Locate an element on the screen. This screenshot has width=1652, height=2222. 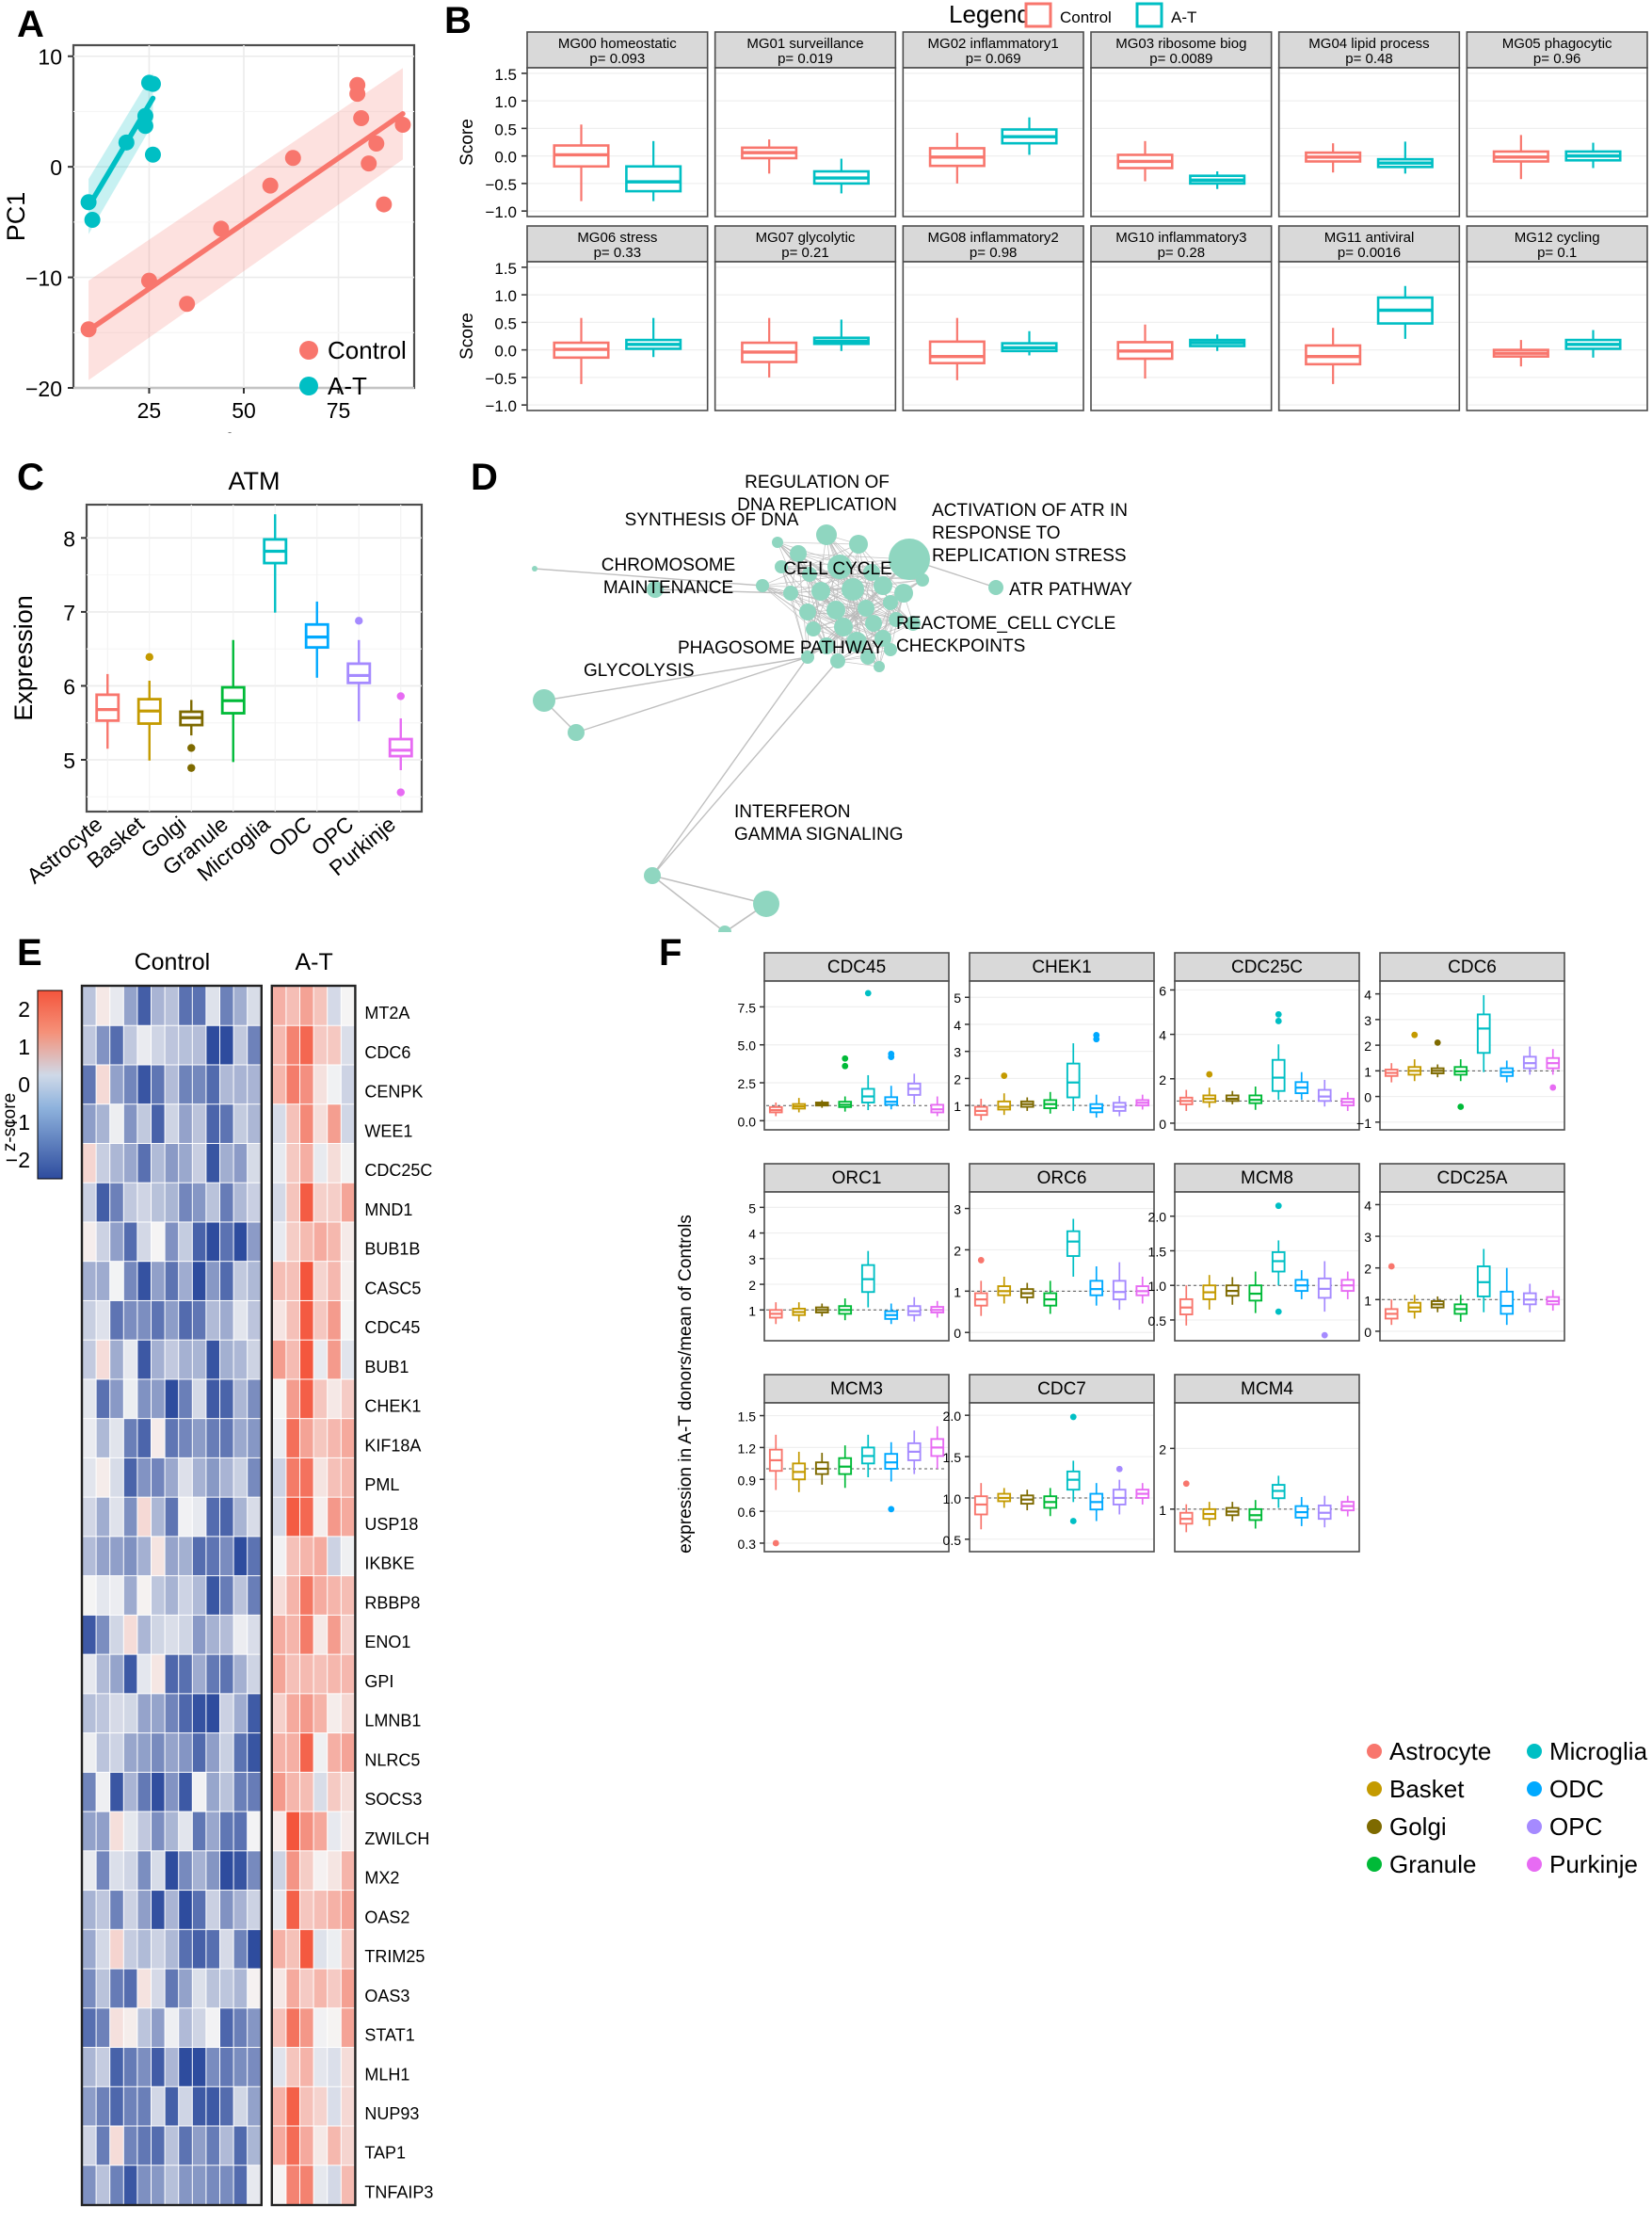
facet-ytick: 5.0 is located at coordinates (747, 1046).